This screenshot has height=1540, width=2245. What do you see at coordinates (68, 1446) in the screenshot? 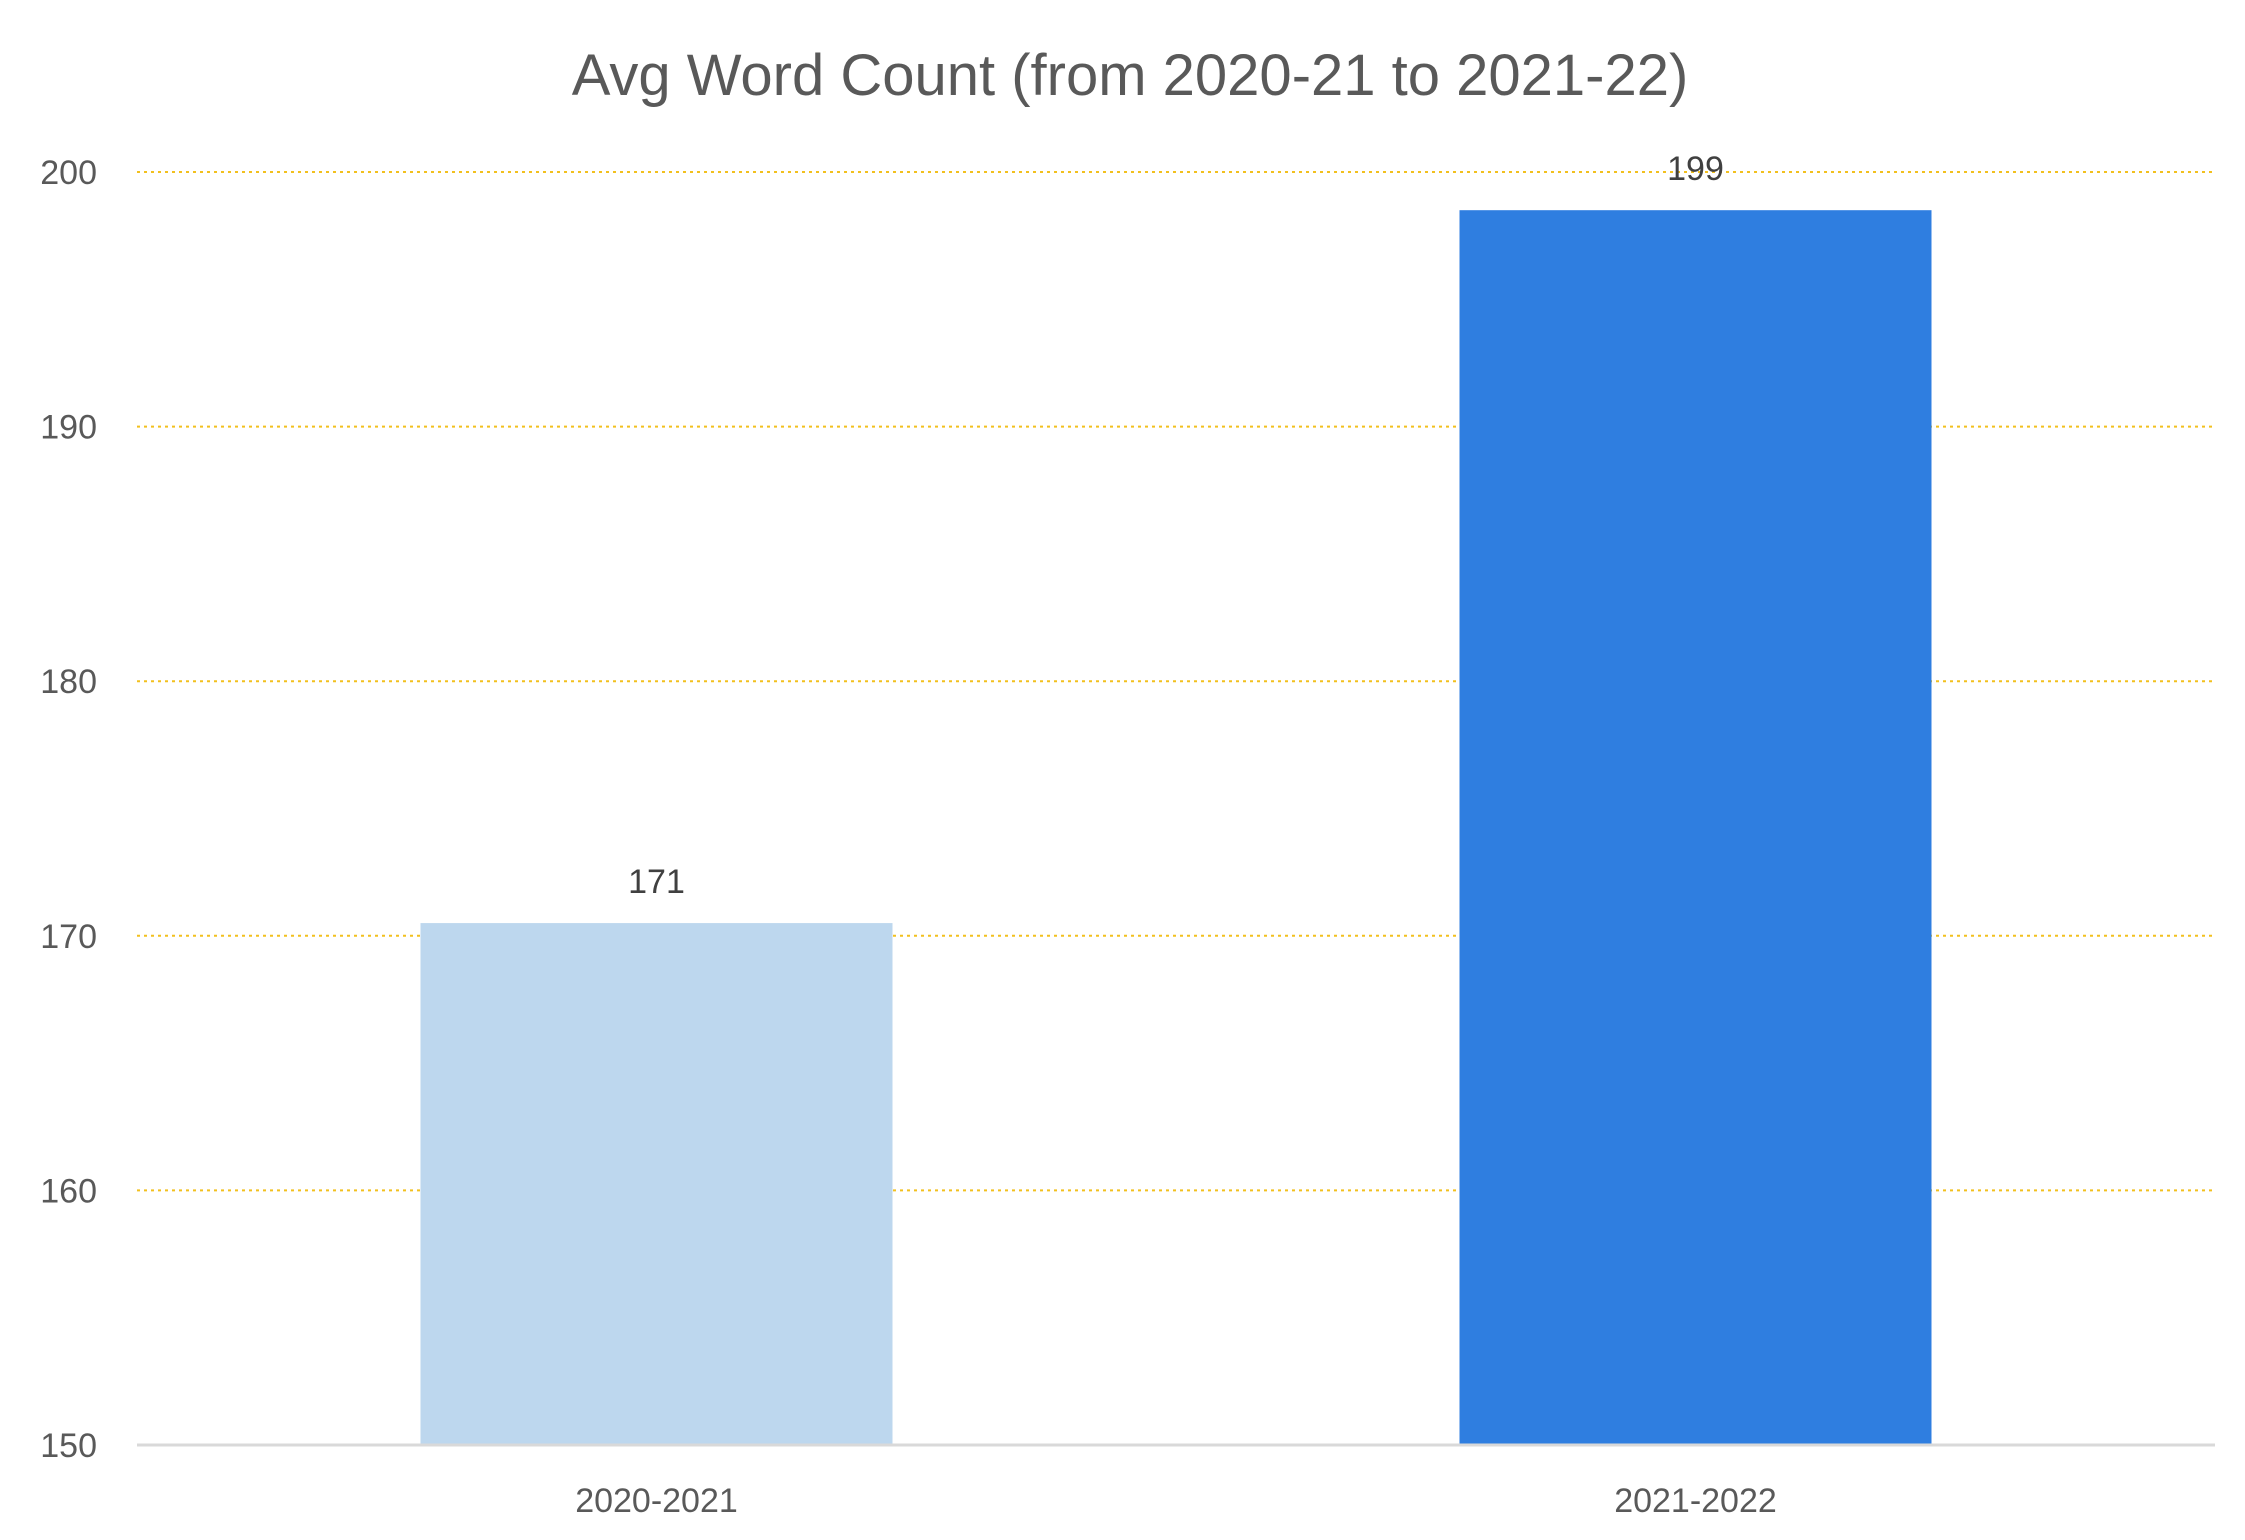
I see `y-tick-label-150: 150` at bounding box center [68, 1446].